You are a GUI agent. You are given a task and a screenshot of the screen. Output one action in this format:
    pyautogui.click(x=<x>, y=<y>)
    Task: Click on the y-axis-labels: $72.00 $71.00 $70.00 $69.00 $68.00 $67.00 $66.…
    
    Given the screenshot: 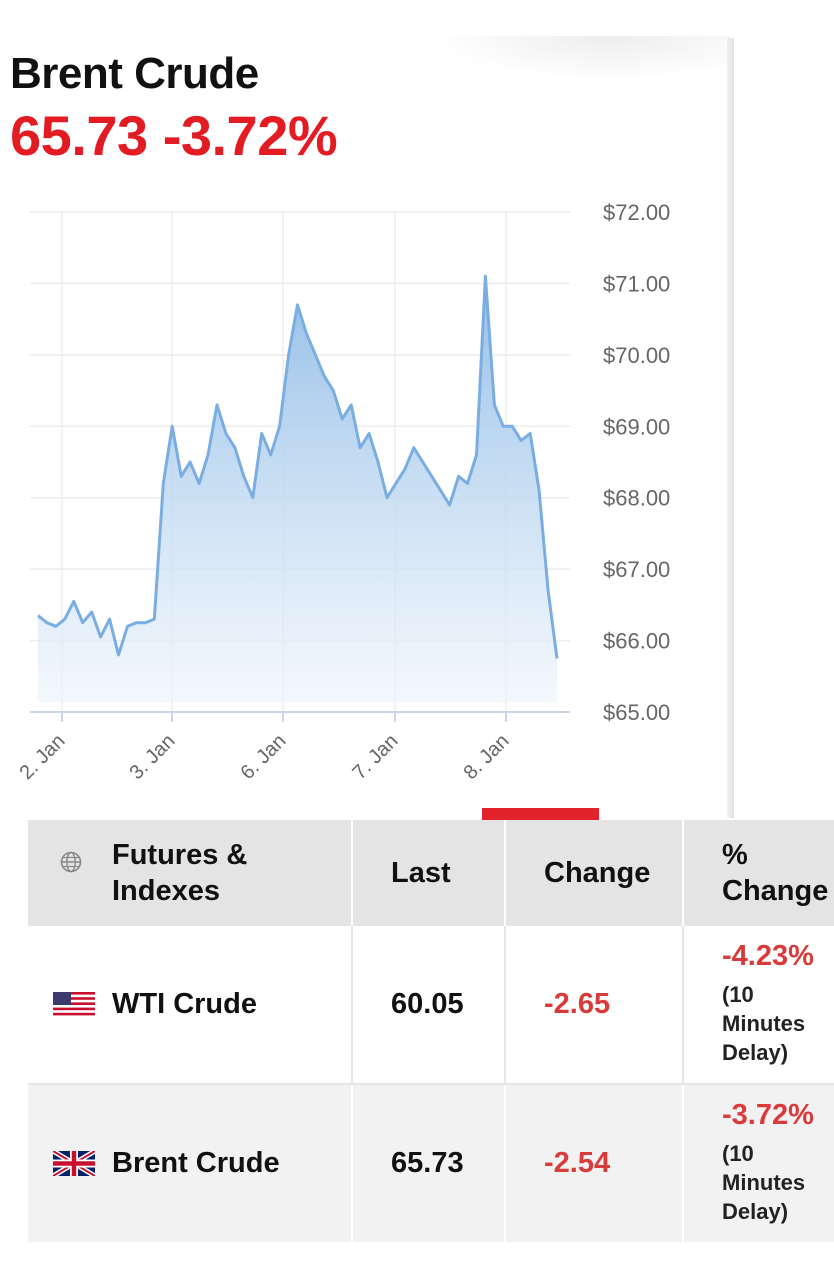 What is the action you would take?
    pyautogui.click(x=636, y=462)
    